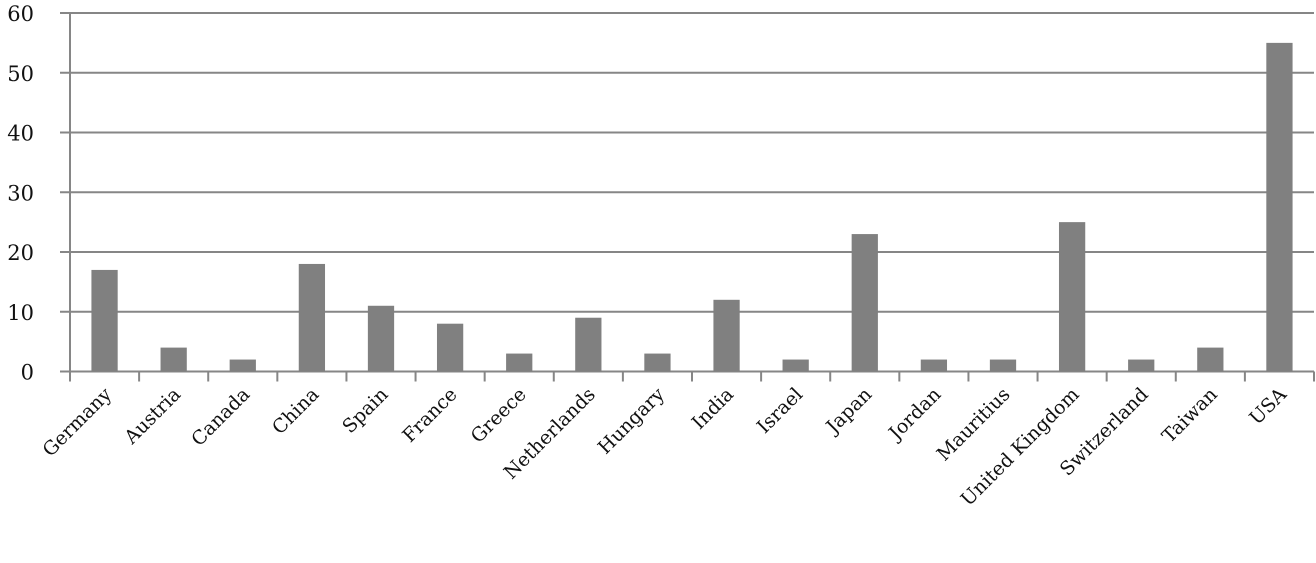  What do you see at coordinates (20, 253) in the screenshot?
I see `y-tick-label: 20` at bounding box center [20, 253].